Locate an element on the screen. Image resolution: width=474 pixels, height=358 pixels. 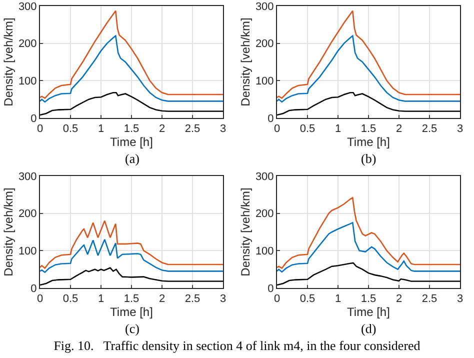
caption: Fig. 10. Traffic density in section 4 of link m4, in the four considered is located at coordinates (237, 346).